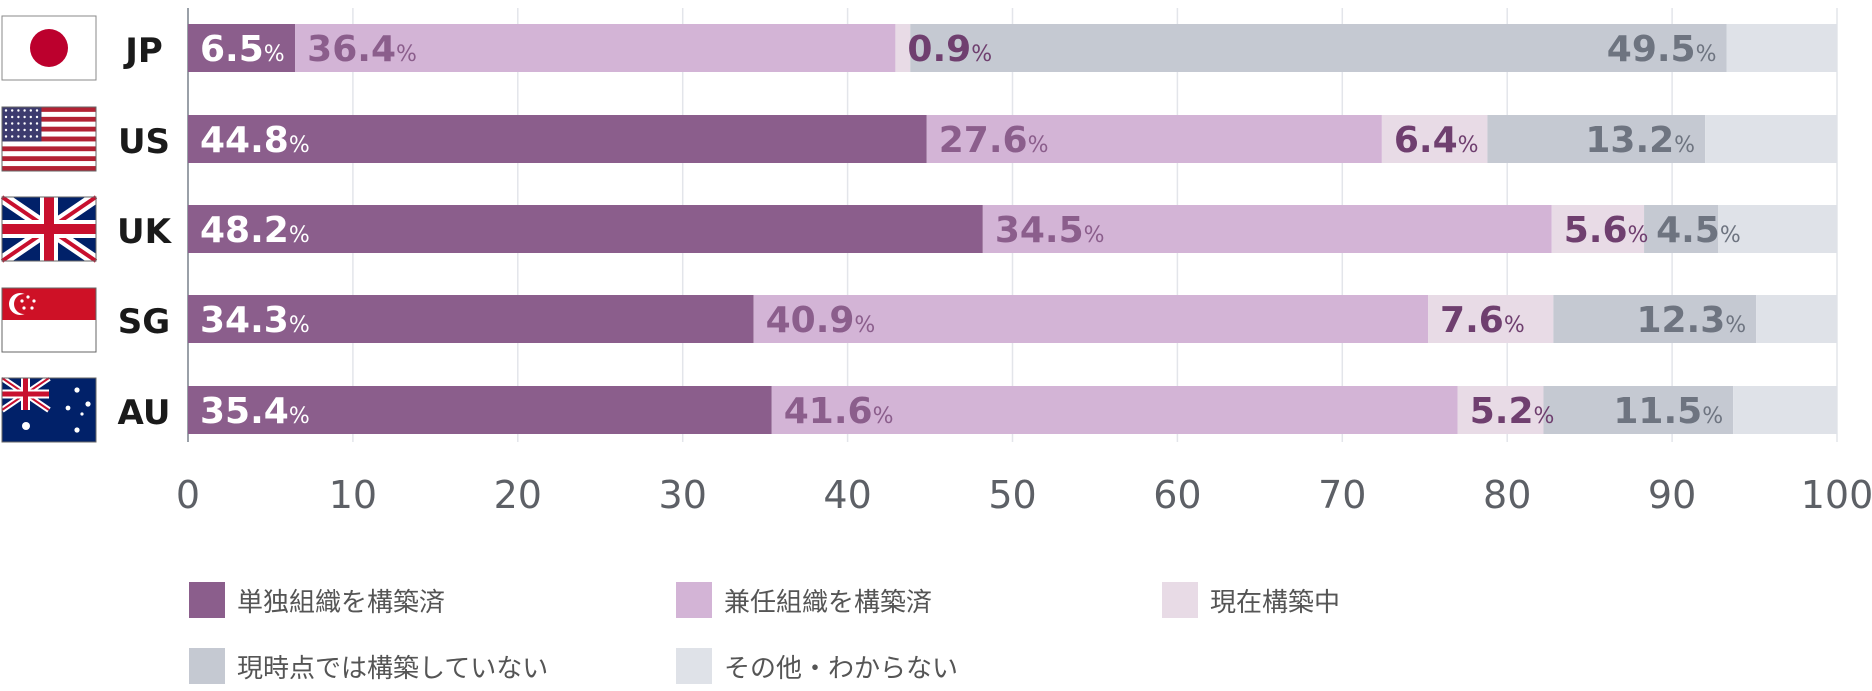  Describe the element at coordinates (188, 495) in the screenshot. I see `x-tick-label: 0` at that location.